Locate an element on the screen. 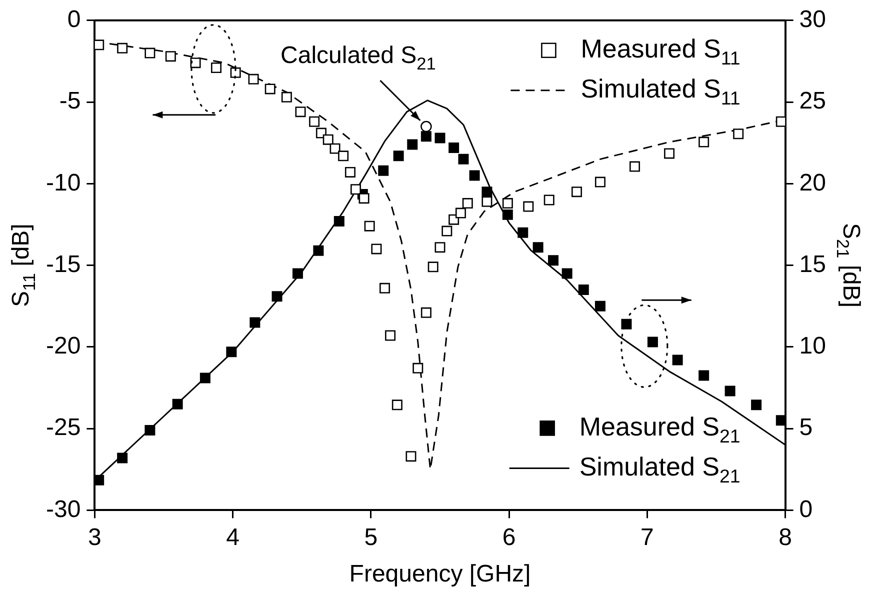 This screenshot has width=872, height=593. x-tick-label: 3 is located at coordinates (95, 538).